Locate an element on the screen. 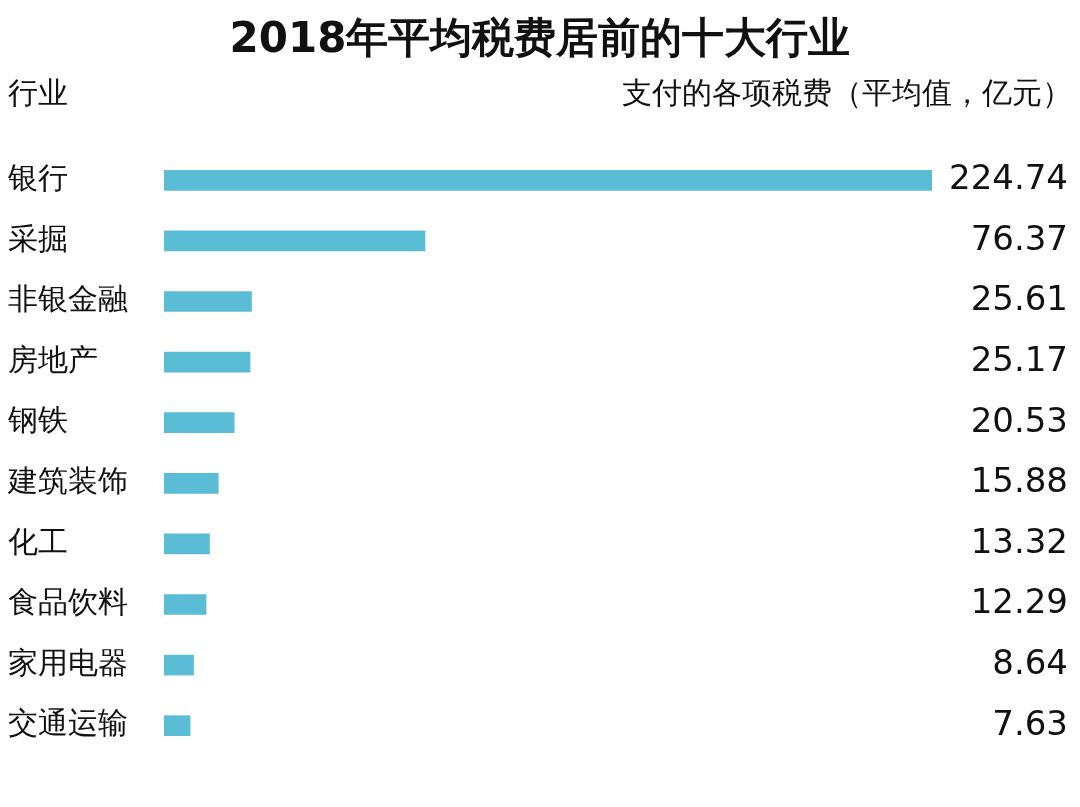 The width and height of the screenshot is (1080, 807). x-axis-title: 支付的各项税费（平均值，亿元） is located at coordinates (847, 93).